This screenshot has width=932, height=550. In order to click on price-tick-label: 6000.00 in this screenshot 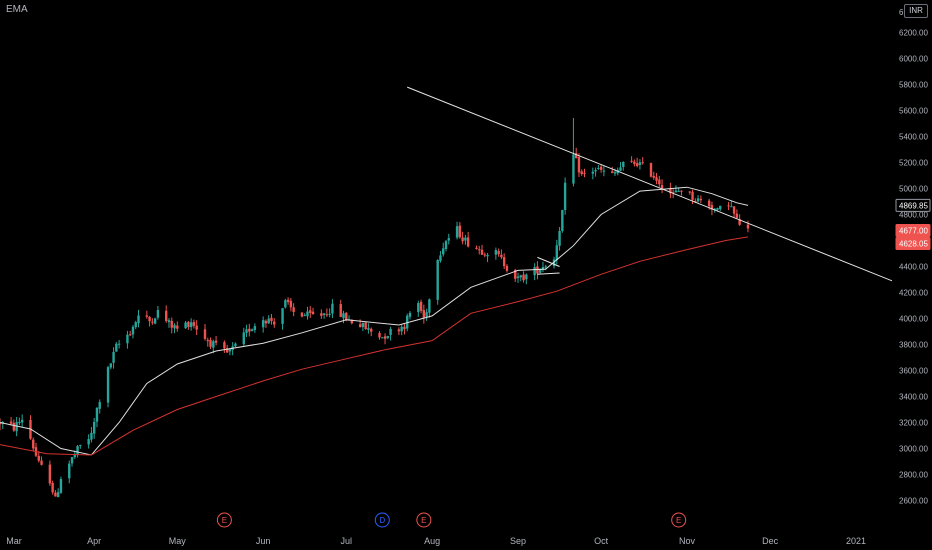, I will do `click(913, 59)`.